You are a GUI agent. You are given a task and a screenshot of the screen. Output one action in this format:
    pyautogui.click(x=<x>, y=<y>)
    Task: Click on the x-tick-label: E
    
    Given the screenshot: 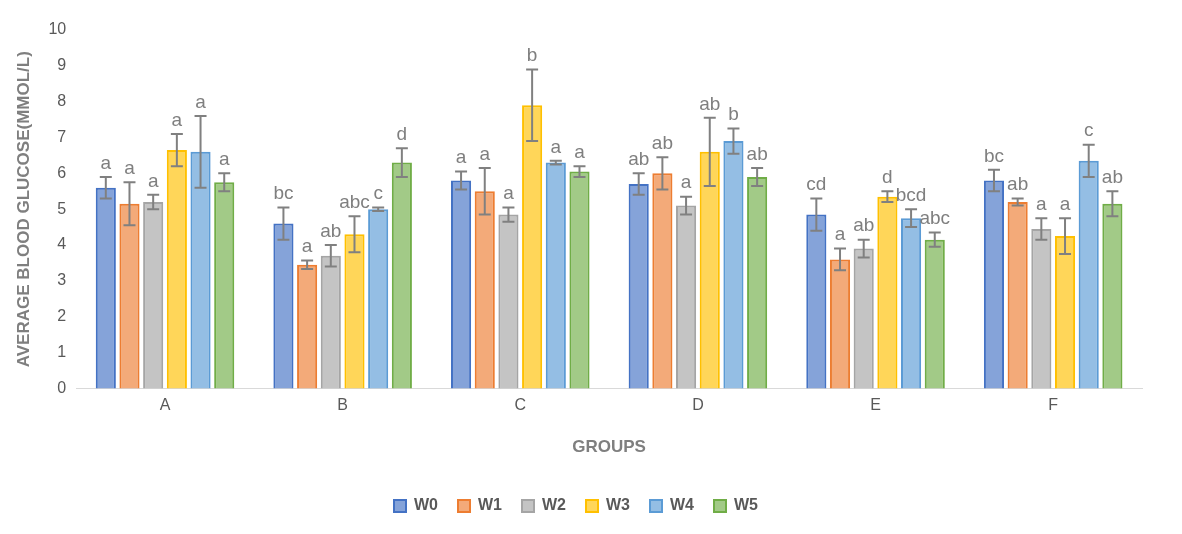 What is the action you would take?
    pyautogui.click(x=875, y=405)
    